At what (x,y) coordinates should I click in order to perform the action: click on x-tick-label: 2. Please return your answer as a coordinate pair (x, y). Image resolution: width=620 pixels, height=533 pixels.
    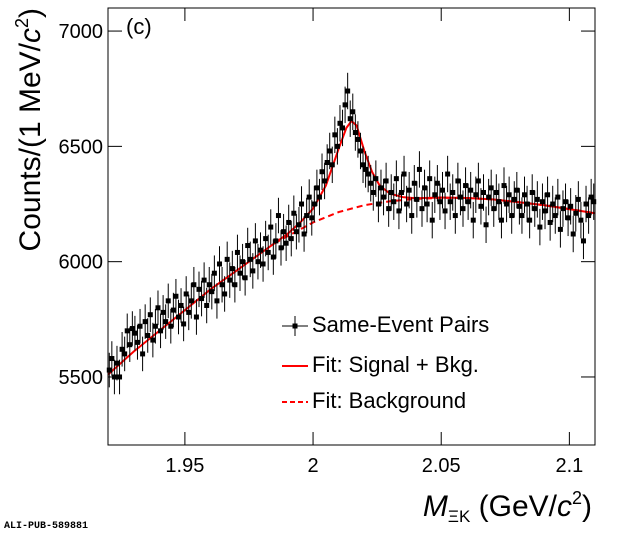
    Looking at the image, I should click on (312, 466).